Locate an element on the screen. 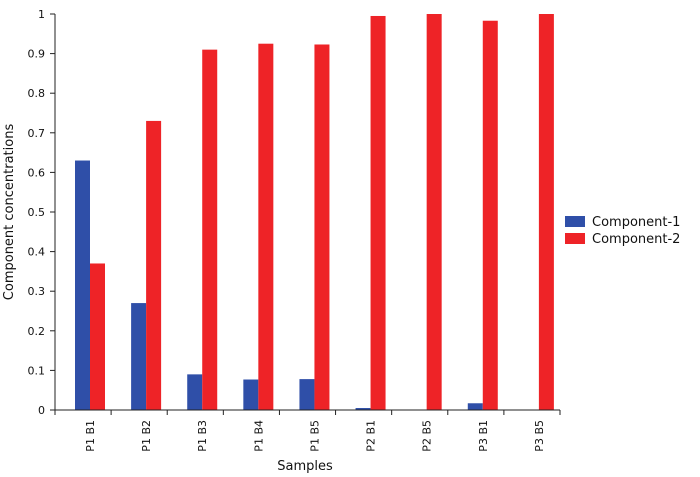  bar-2-p1-b5 is located at coordinates (322, 227).